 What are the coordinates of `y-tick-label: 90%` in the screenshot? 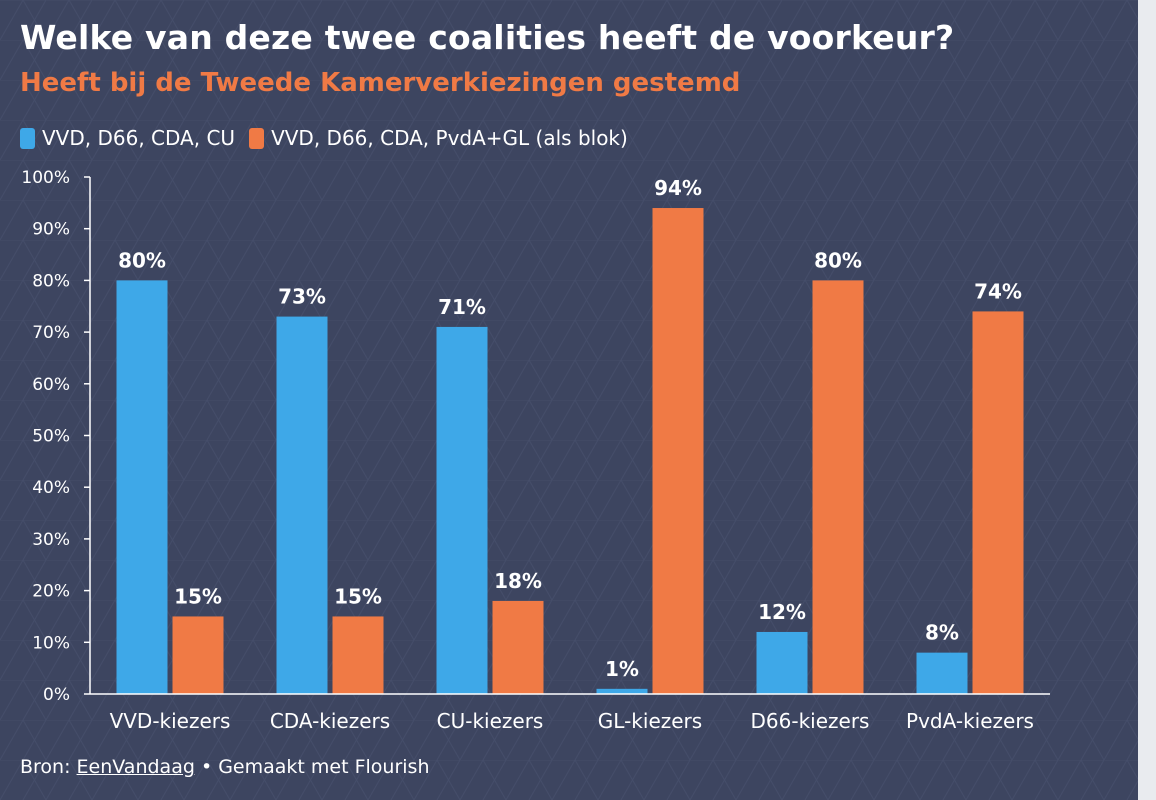 It's located at (51, 230).